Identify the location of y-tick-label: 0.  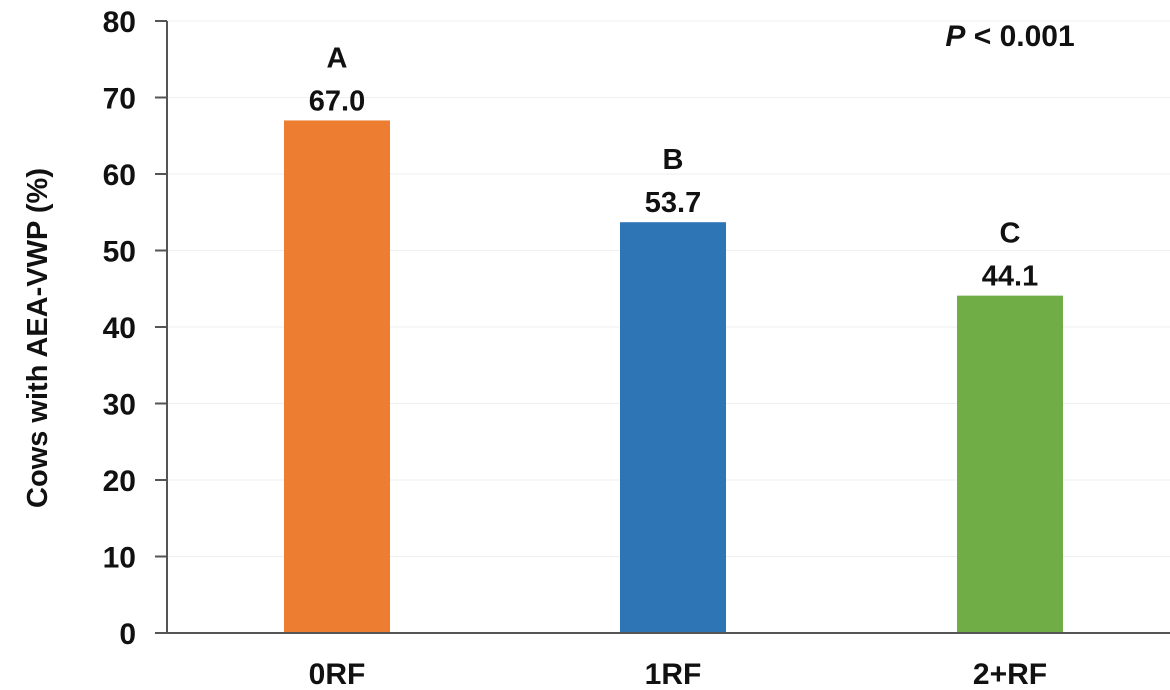
(127, 634).